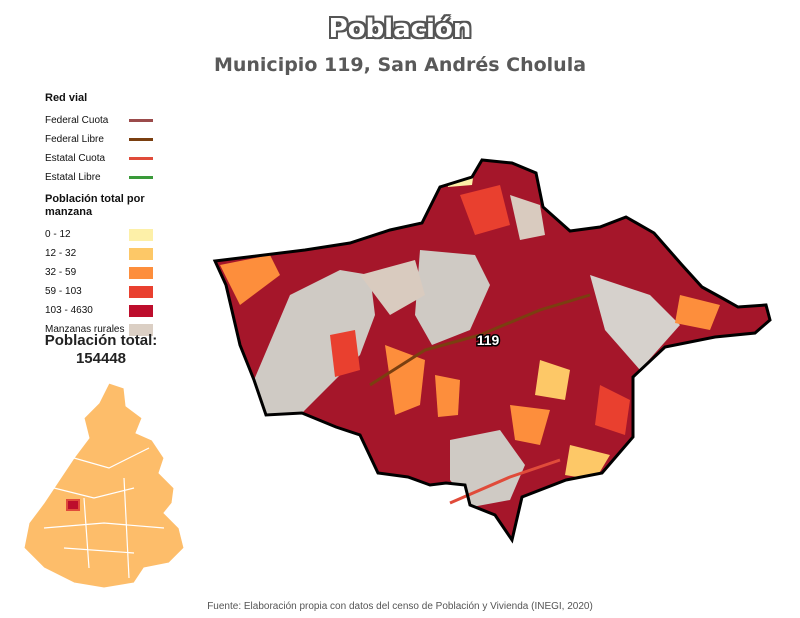  I want to click on legend-class-item: 103 - 4630, so click(115, 310).